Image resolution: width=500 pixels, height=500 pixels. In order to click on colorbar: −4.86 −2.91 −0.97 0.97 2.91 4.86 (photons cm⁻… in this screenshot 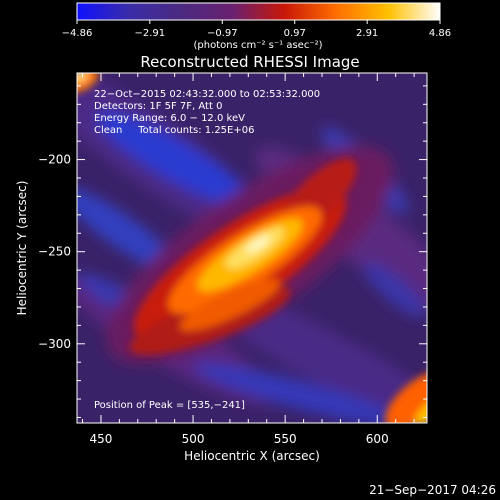, I will do `click(256, 26)`.